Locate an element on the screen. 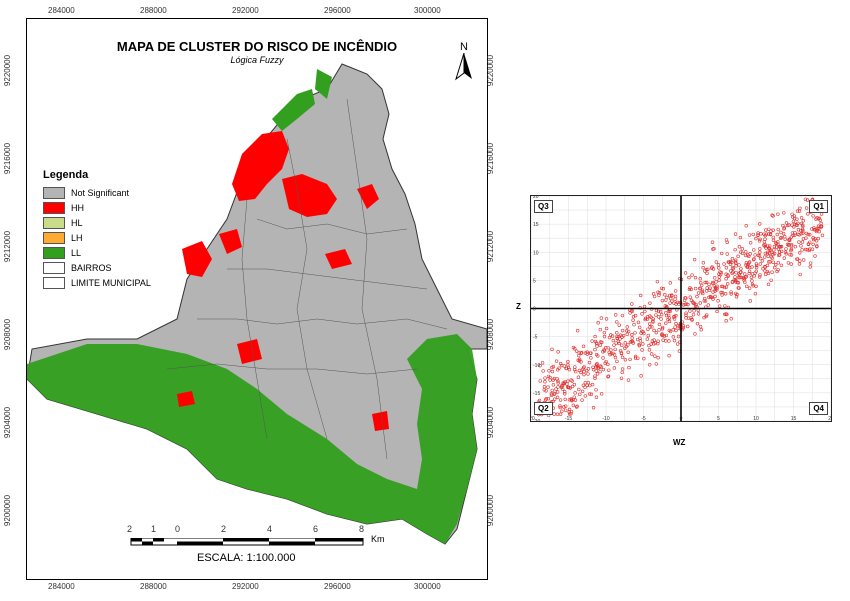 This screenshot has width=850, height=601. map-x-tick-top: 300000 is located at coordinates (427, 10).